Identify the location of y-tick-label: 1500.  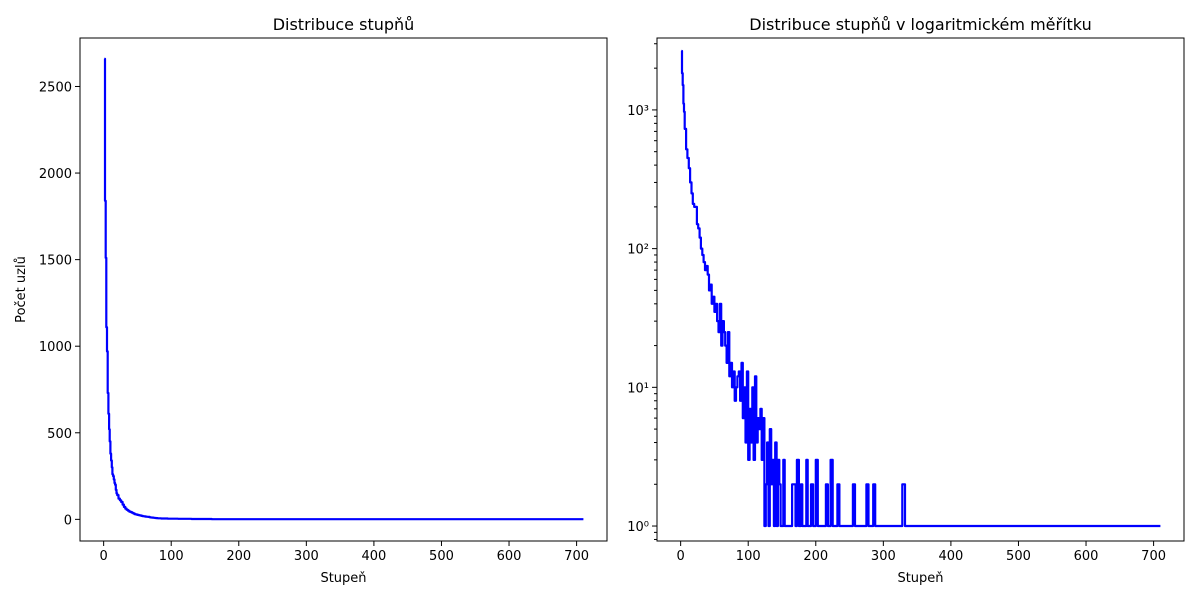
(55, 261).